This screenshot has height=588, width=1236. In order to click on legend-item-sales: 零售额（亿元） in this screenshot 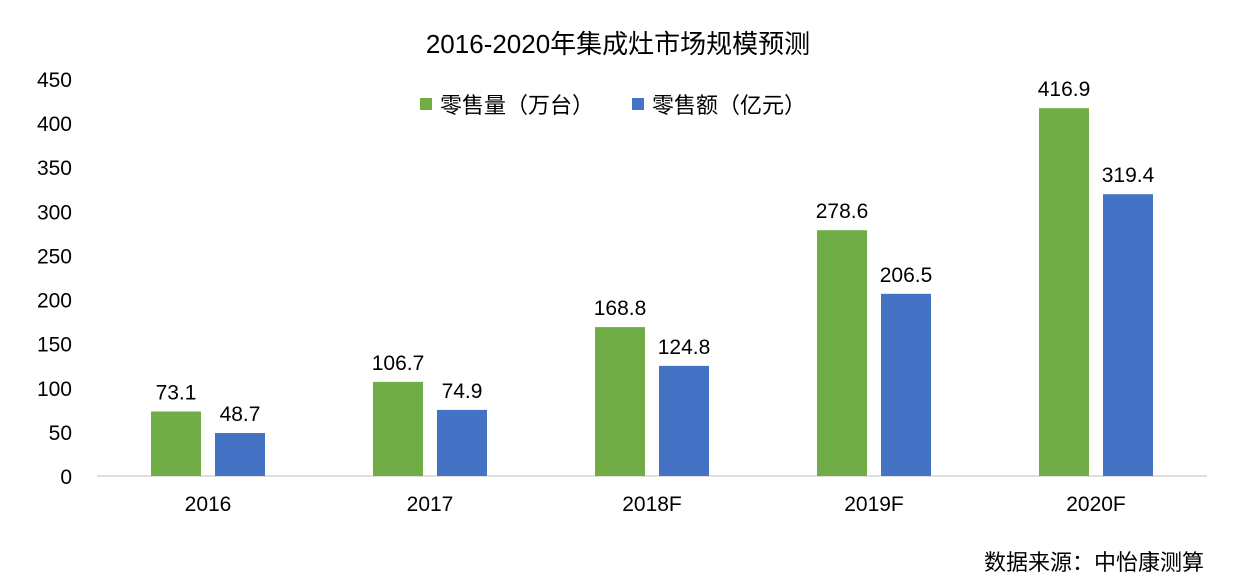, I will do `click(719, 104)`.